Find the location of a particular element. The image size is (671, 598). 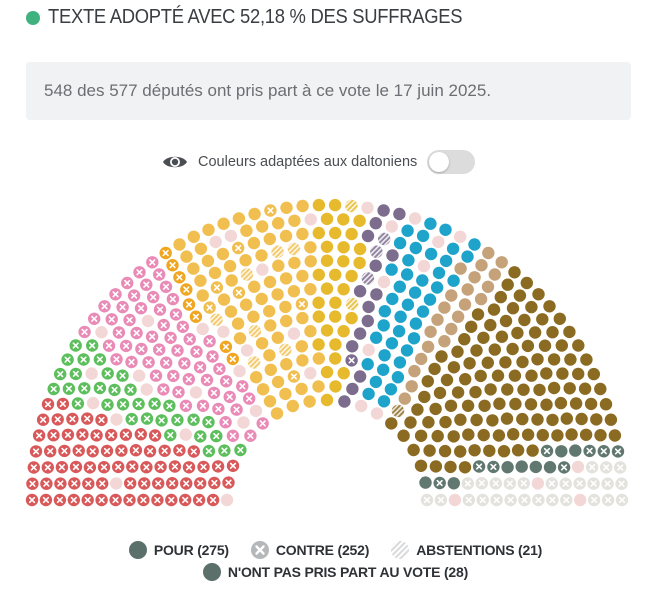

vote-result-header: TEXTE ADOPTÉ AVEC 52,18 % DES SUFFRAGES is located at coordinates (262, 17).